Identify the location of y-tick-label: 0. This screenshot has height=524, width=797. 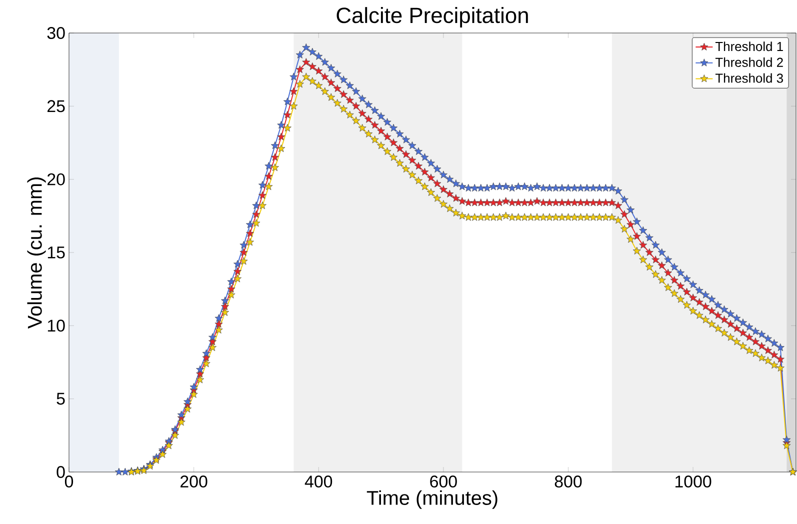
(60, 472).